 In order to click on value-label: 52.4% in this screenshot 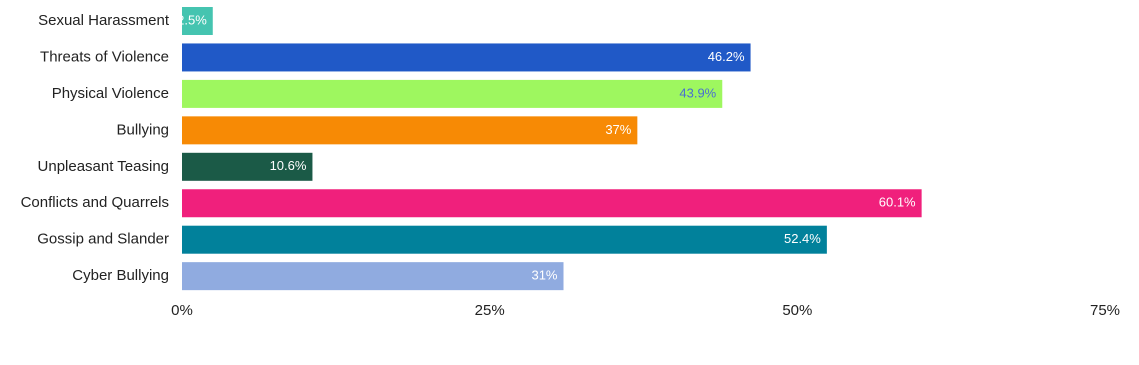, I will do `click(802, 238)`.